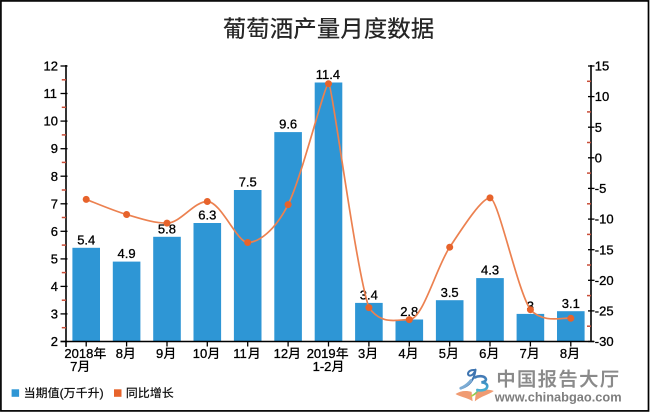  I want to click on svg-text: 1-2, so click(322, 366).